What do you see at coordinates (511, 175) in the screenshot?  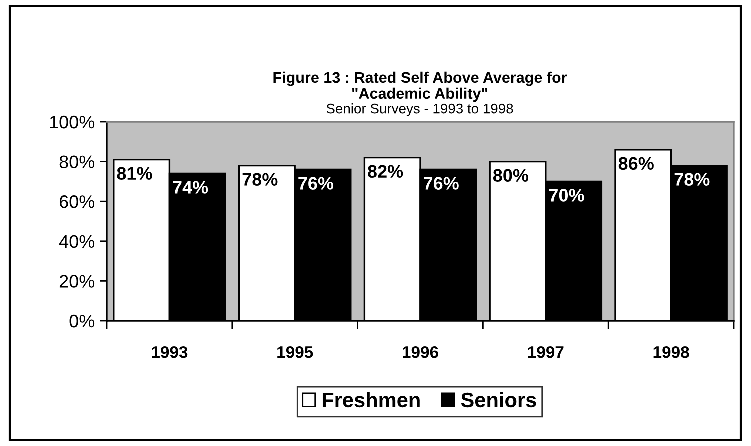 I see `data-label: 80%` at bounding box center [511, 175].